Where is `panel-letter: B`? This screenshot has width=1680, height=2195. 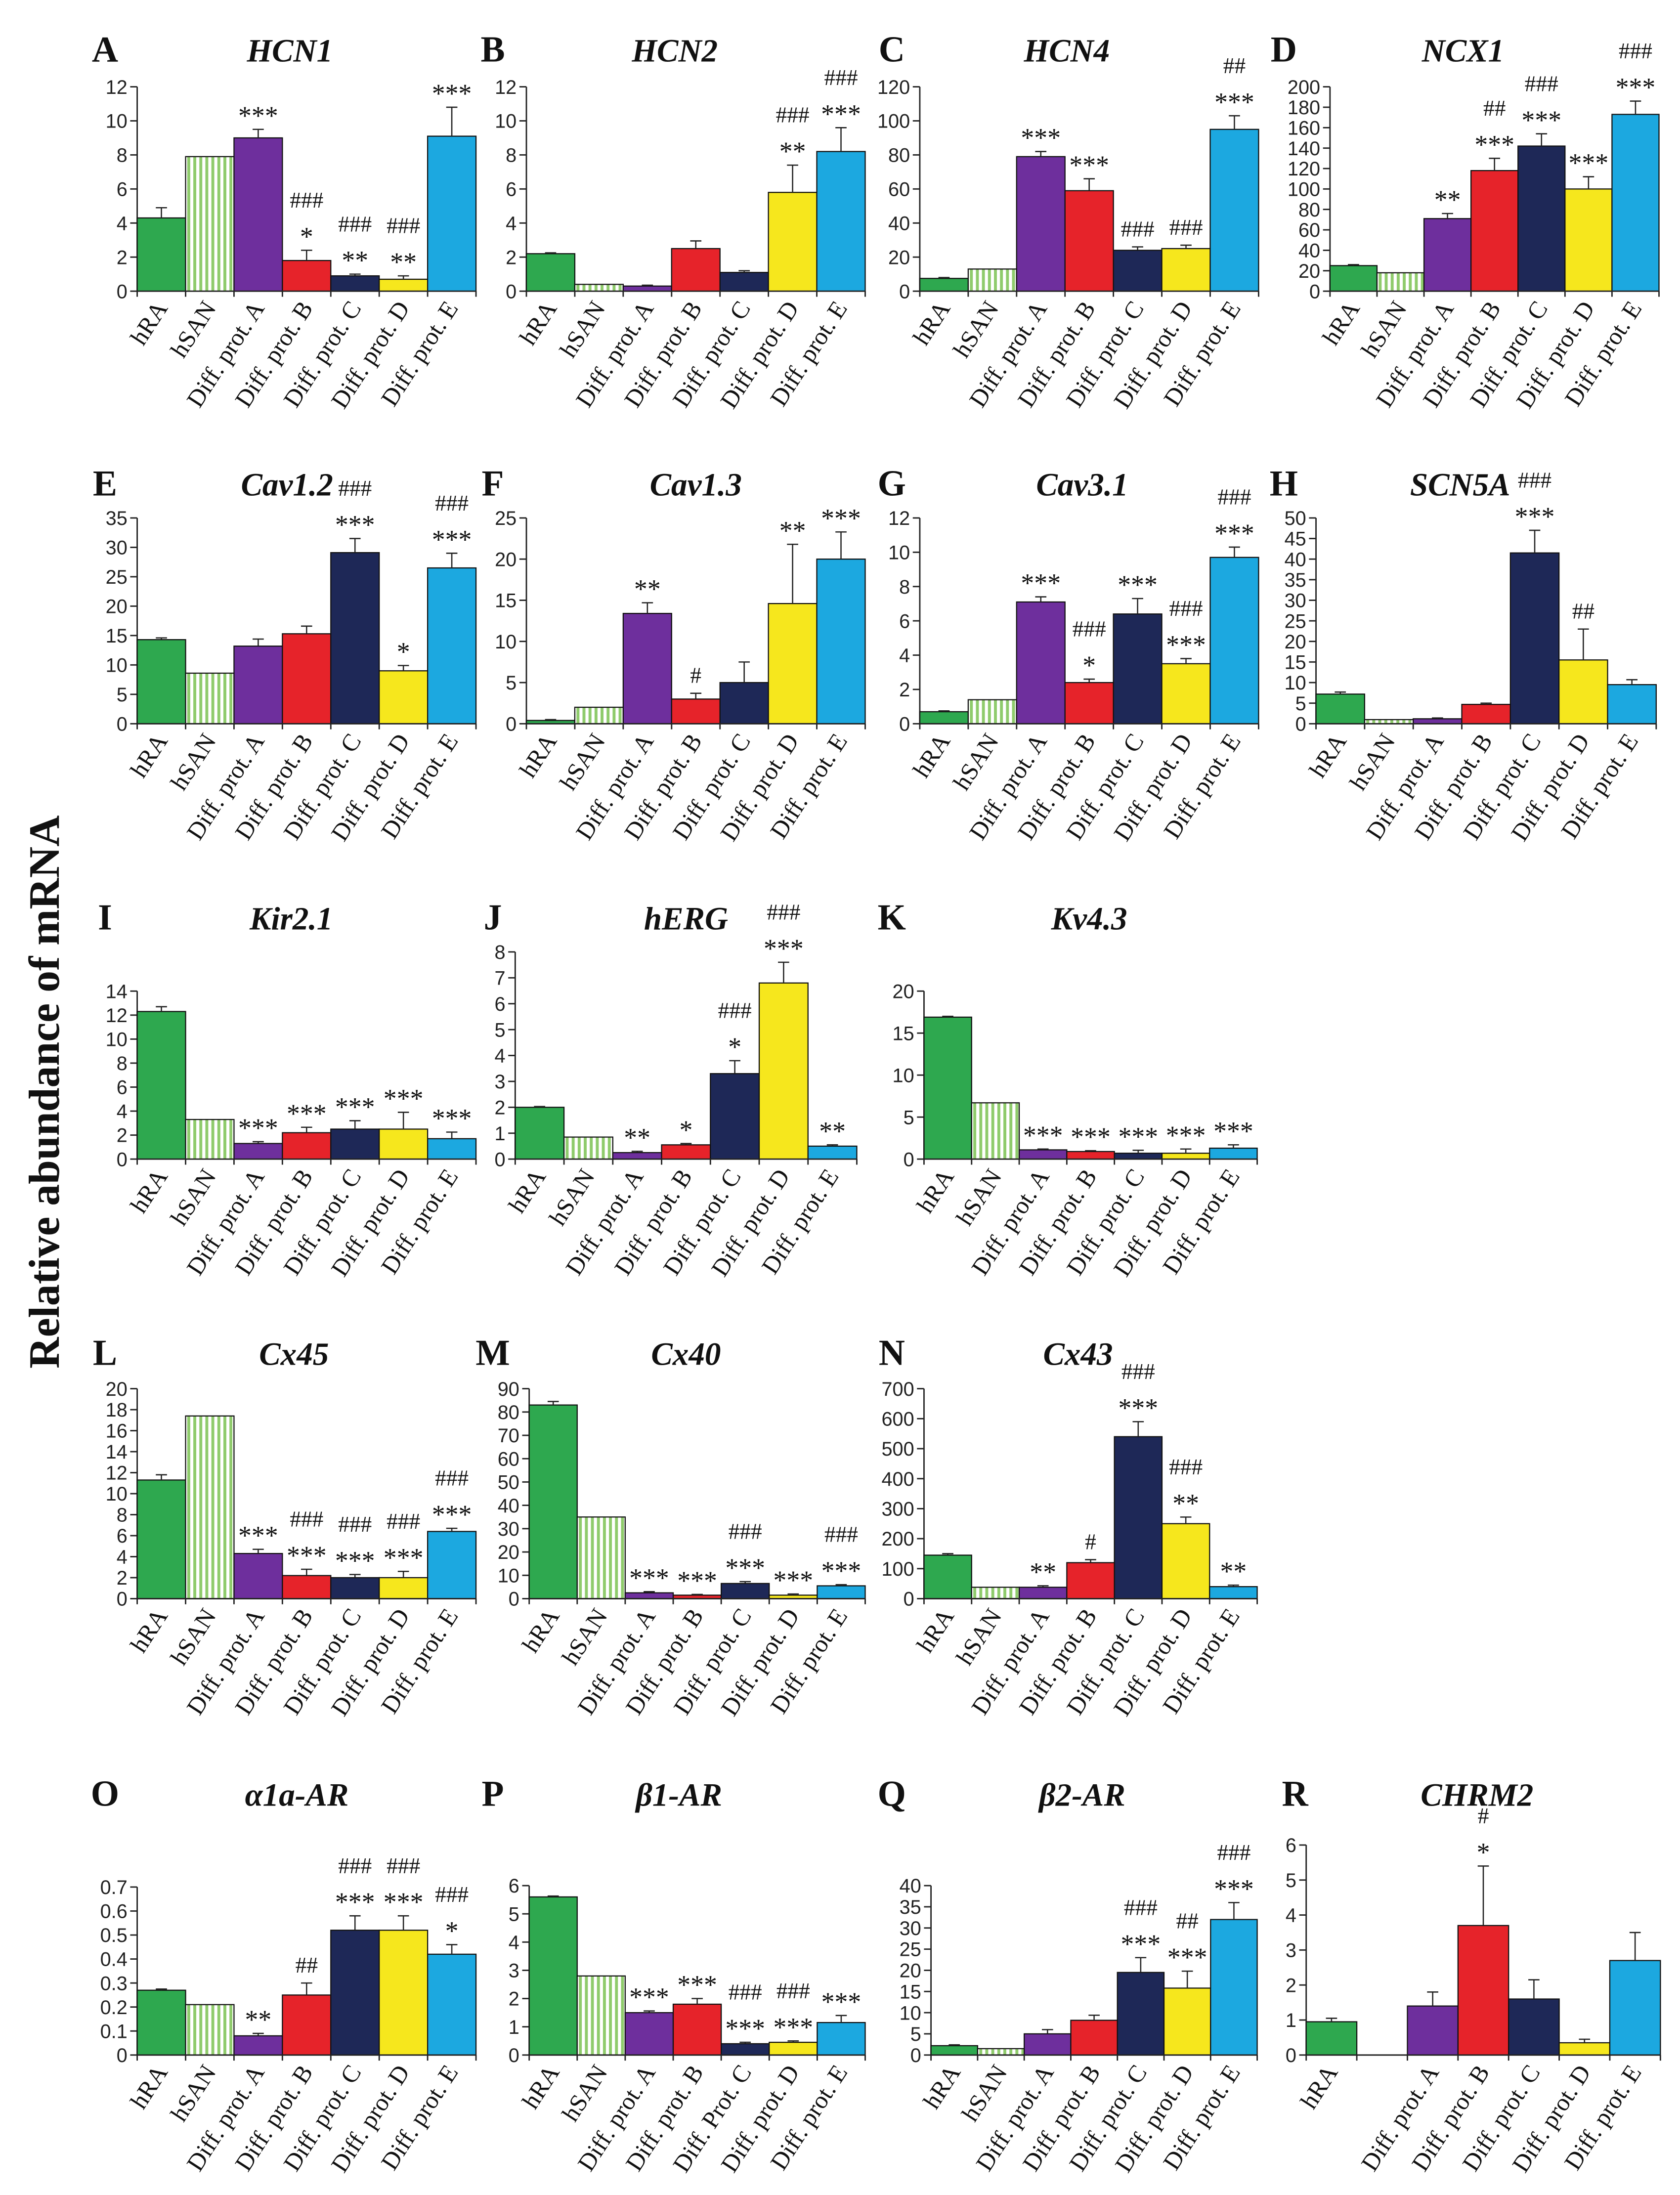 panel-letter: B is located at coordinates (493, 49).